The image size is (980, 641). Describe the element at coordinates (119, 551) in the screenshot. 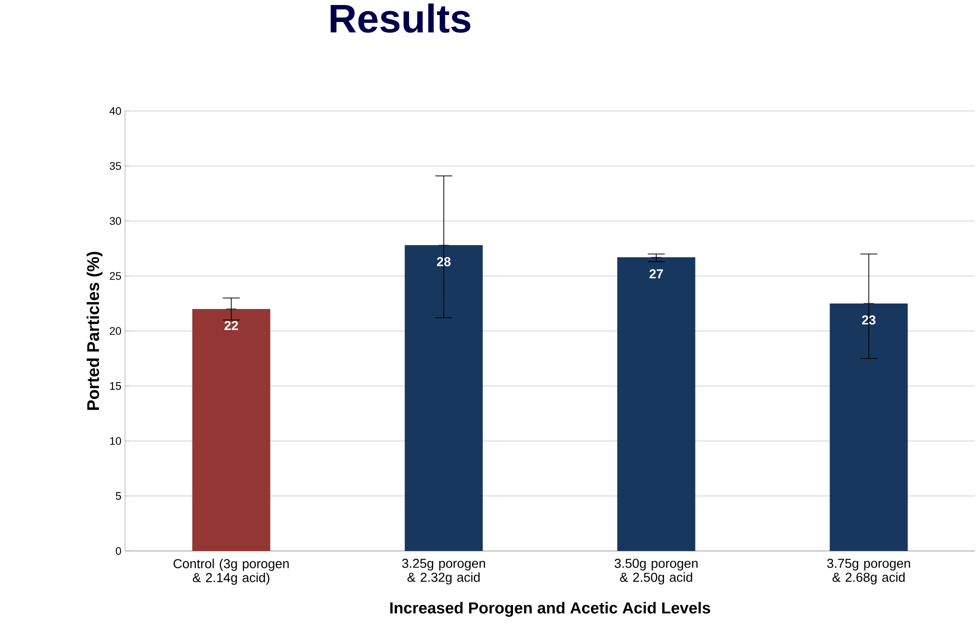

I see `y-tick-label: 0` at that location.